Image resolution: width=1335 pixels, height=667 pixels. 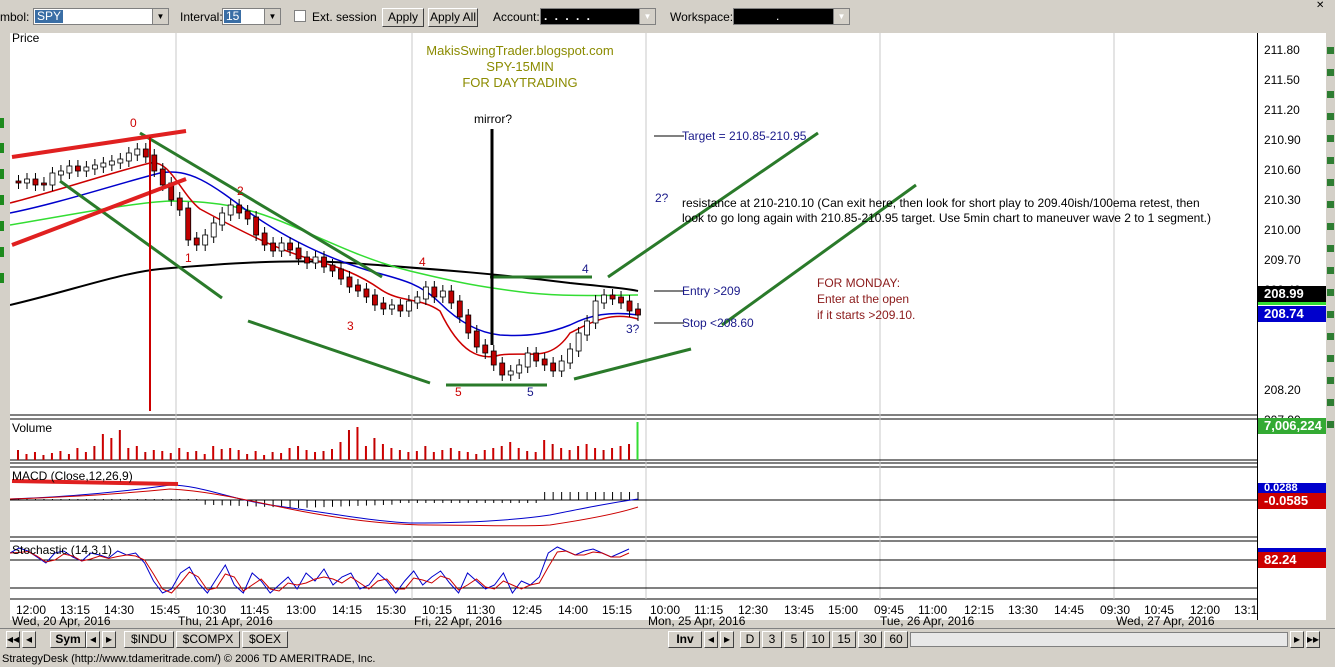 What do you see at coordinates (1165, 621) in the screenshot?
I see `date-tick-label: Wed, 27 Apr, 2016` at bounding box center [1165, 621].